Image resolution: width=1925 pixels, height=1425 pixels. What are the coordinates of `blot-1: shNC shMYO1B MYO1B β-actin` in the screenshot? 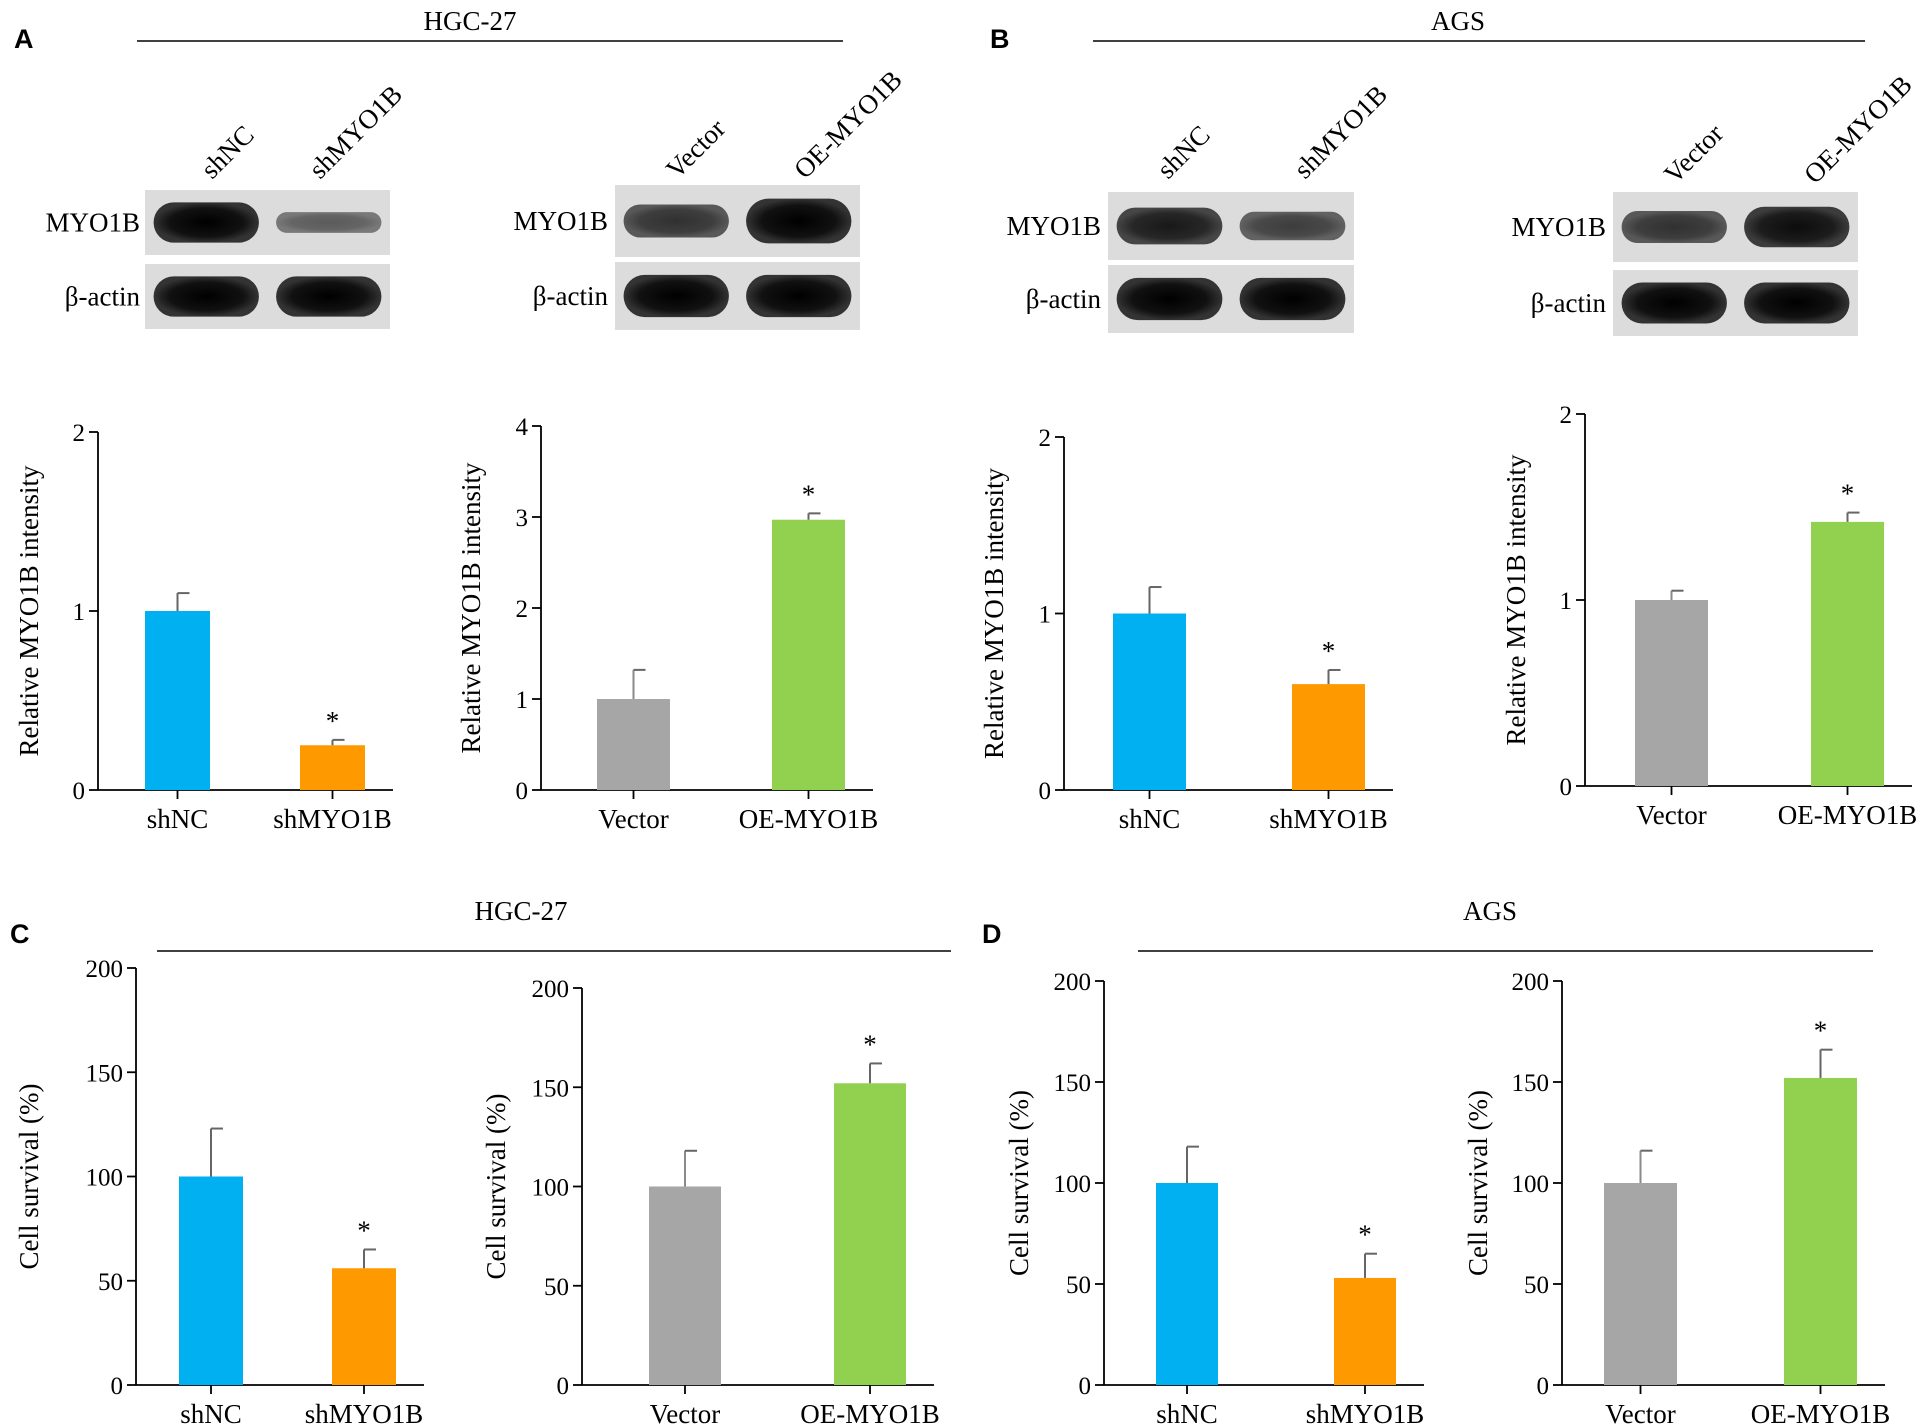 It's located at (226, 204).